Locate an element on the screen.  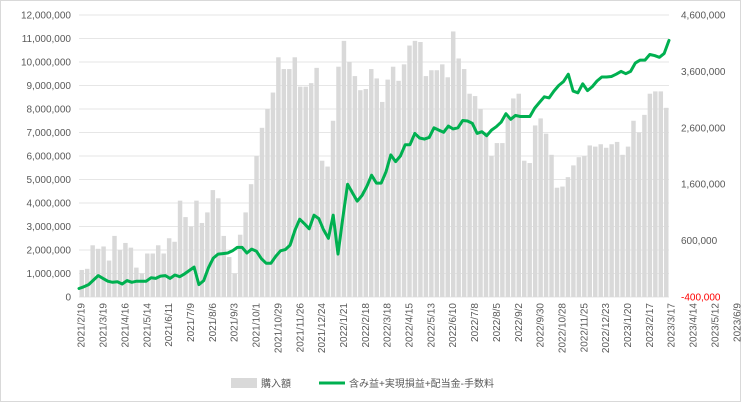
right-tick-label: 600,000 is located at coordinates (699, 241).